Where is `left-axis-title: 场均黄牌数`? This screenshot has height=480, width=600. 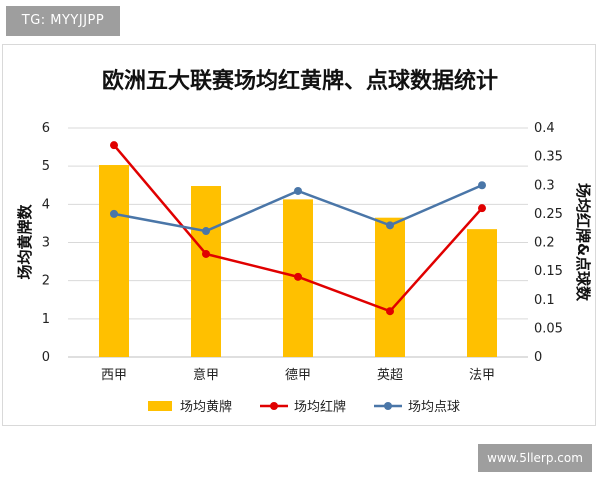
left-axis-title: 场均黄牌数 is located at coordinates (25, 242).